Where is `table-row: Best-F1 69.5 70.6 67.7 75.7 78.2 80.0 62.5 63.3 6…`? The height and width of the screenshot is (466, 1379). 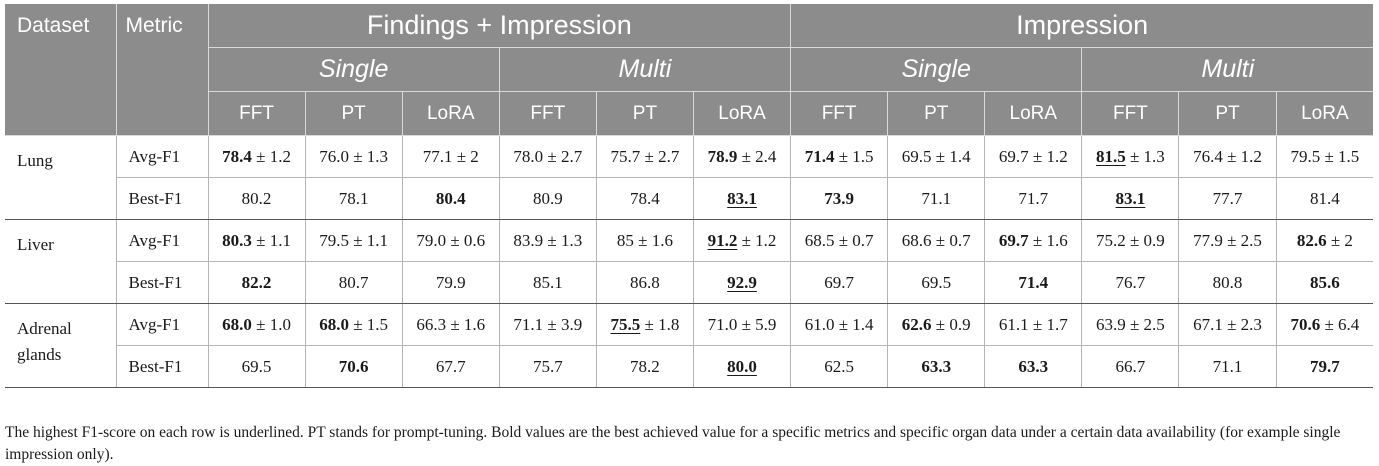 table-row: Best-F1 69.5 70.6 67.7 75.7 78.2 80.0 62.5 63.3 6… is located at coordinates (689, 366).